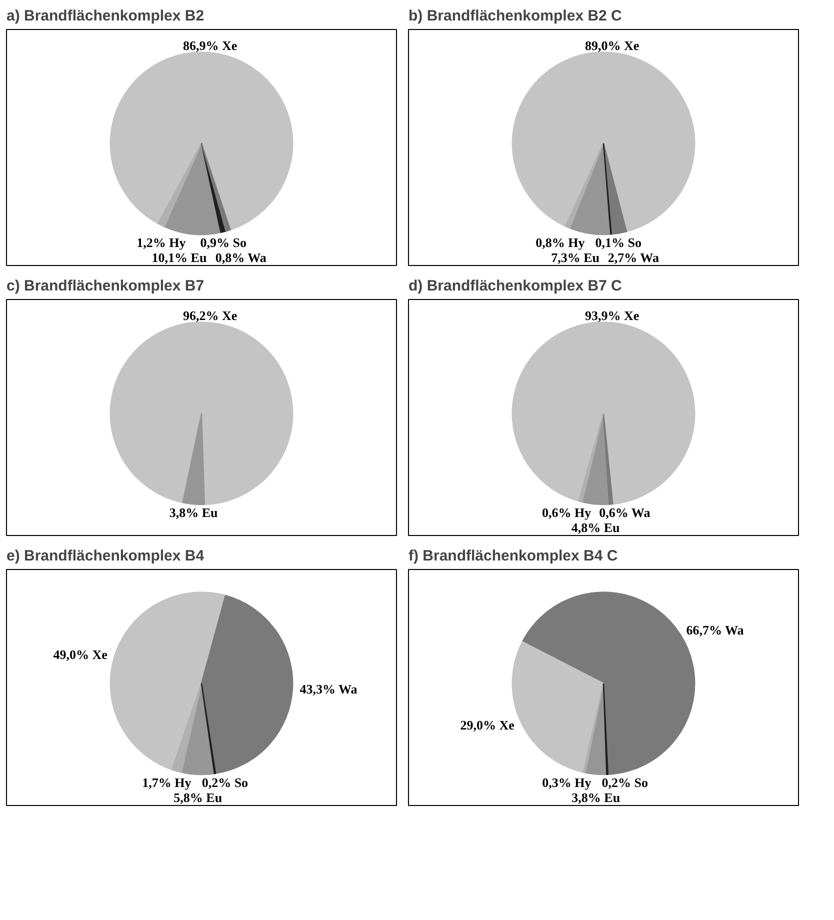  I want to click on slice-label: 43,3% Wa, so click(329, 688).